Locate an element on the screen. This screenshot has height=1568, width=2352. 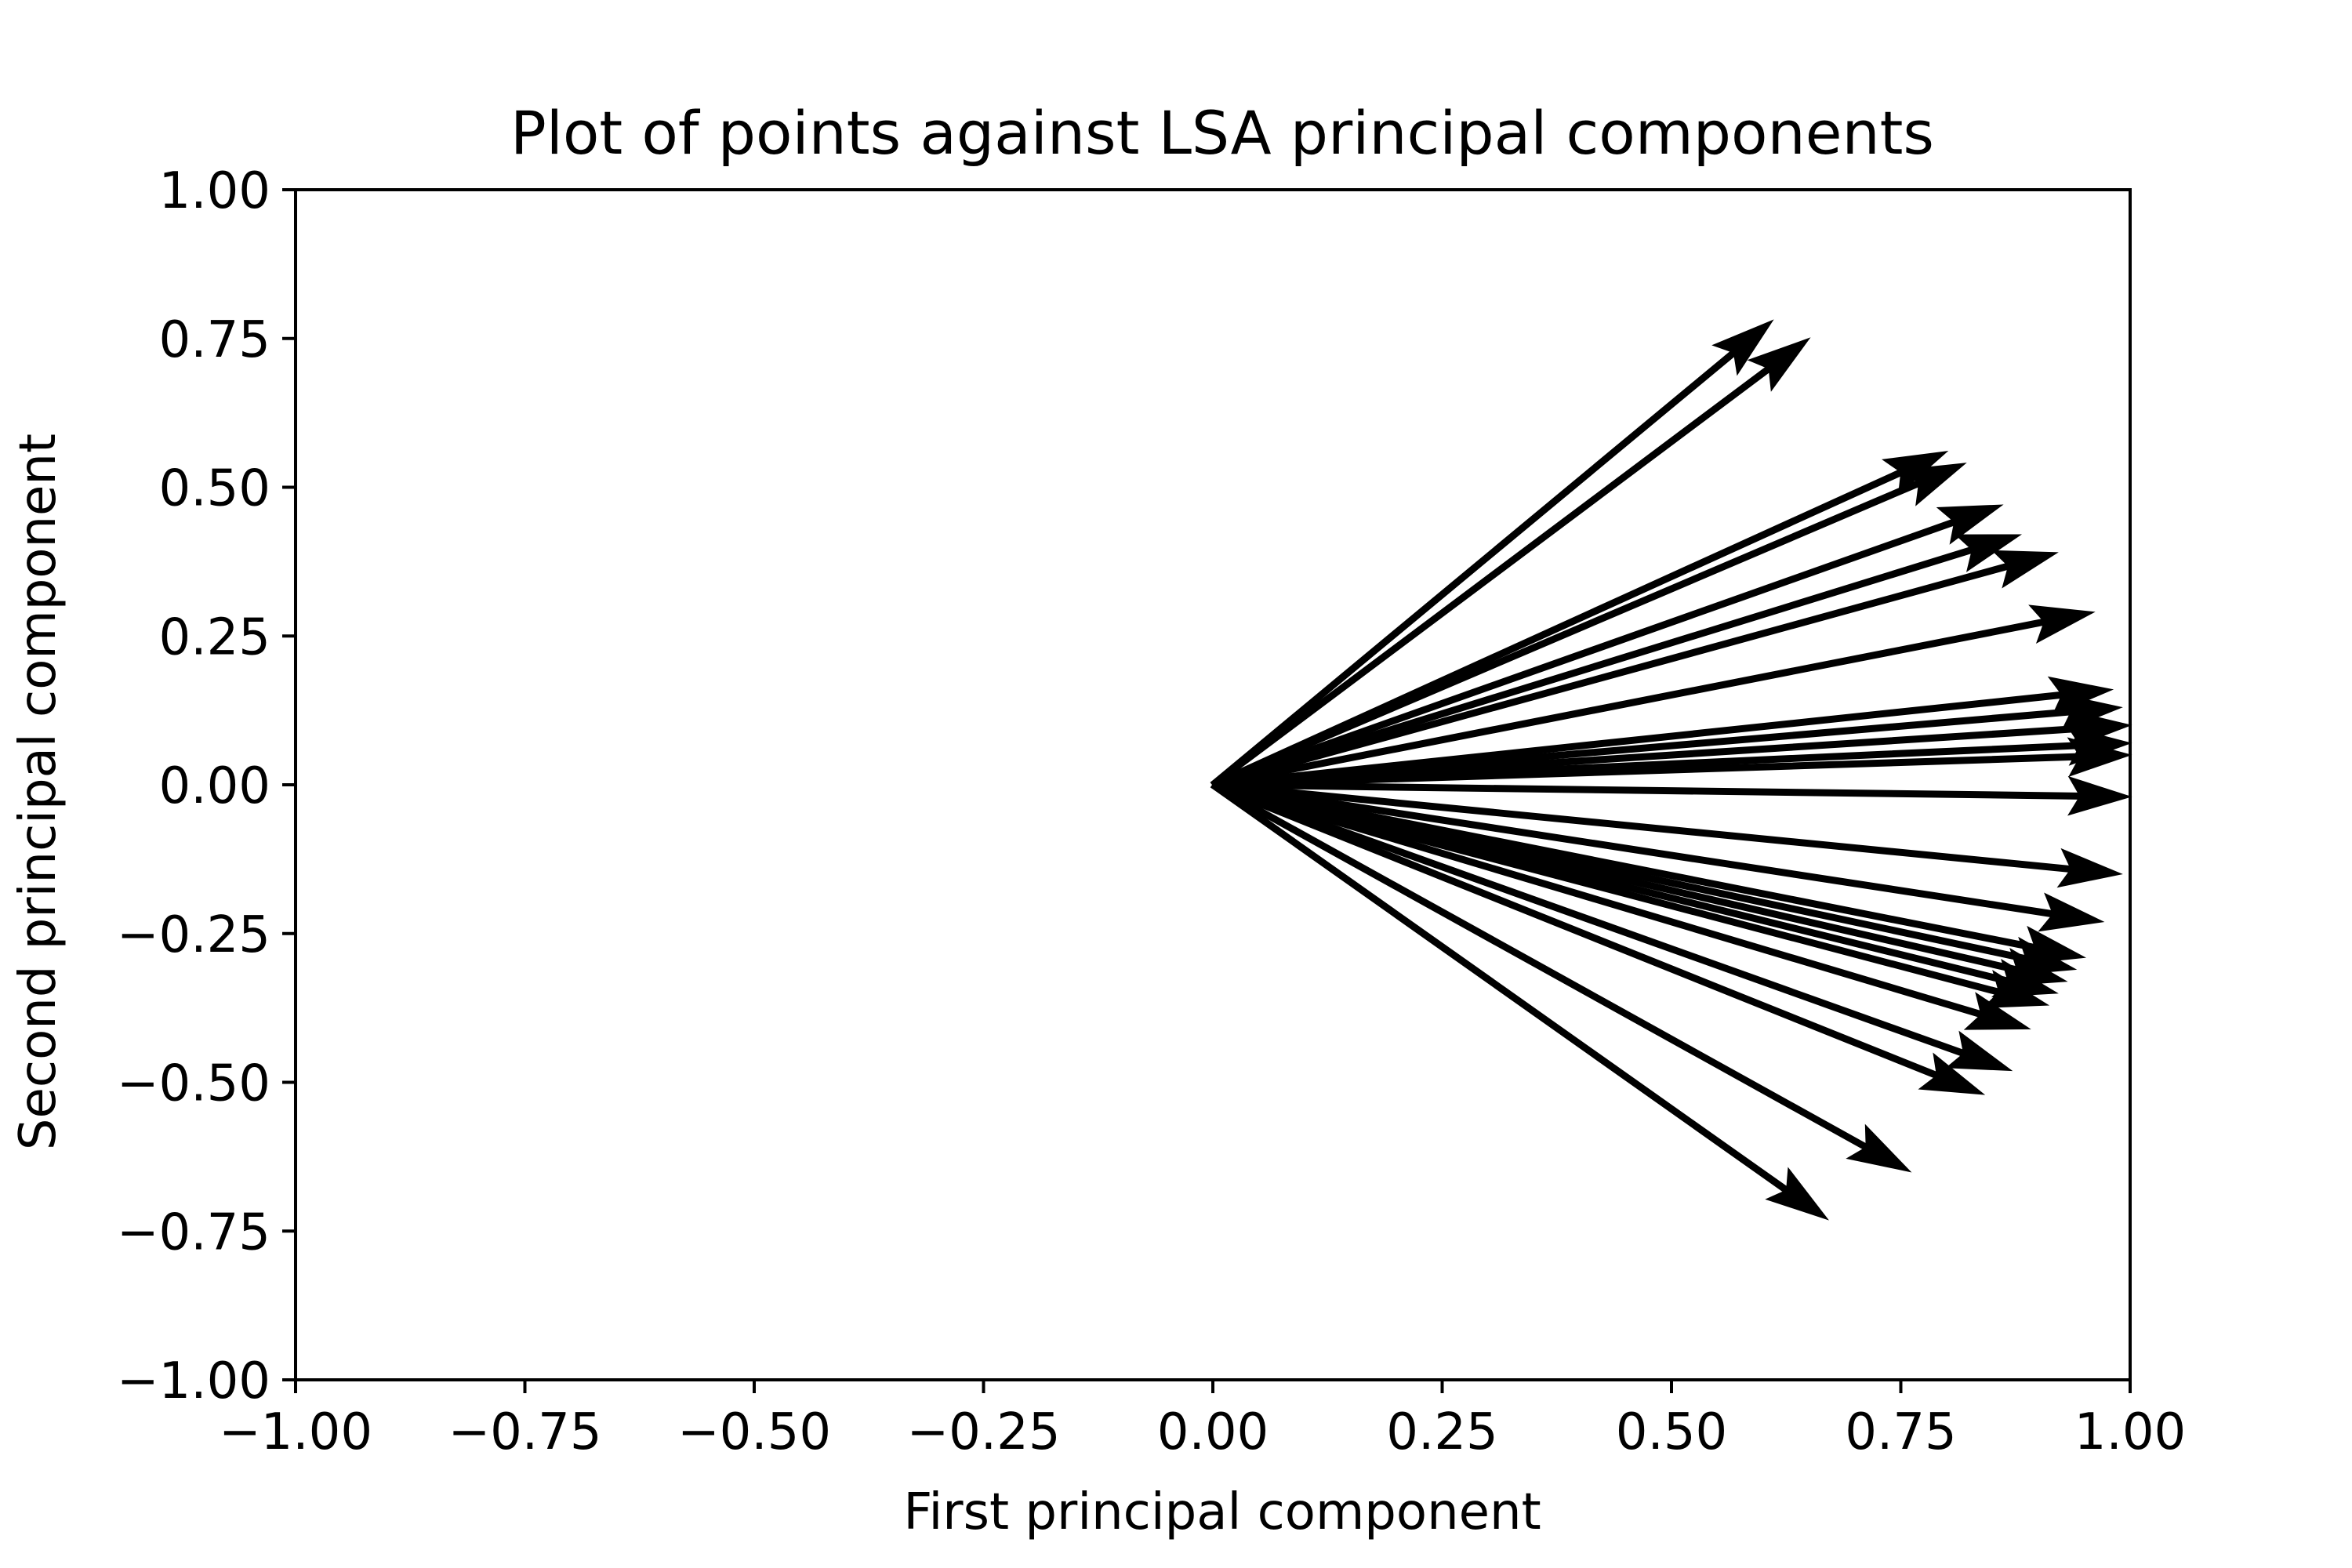
y-tick-label: 0.50 is located at coordinates (215, 489).